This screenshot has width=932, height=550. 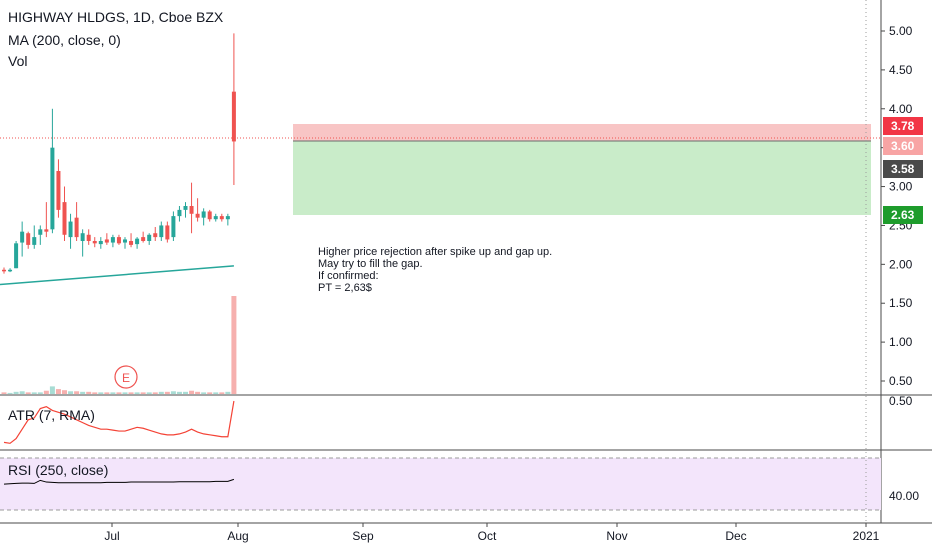 What do you see at coordinates (735, 536) in the screenshot?
I see `x-tick-label: Dec` at bounding box center [735, 536].